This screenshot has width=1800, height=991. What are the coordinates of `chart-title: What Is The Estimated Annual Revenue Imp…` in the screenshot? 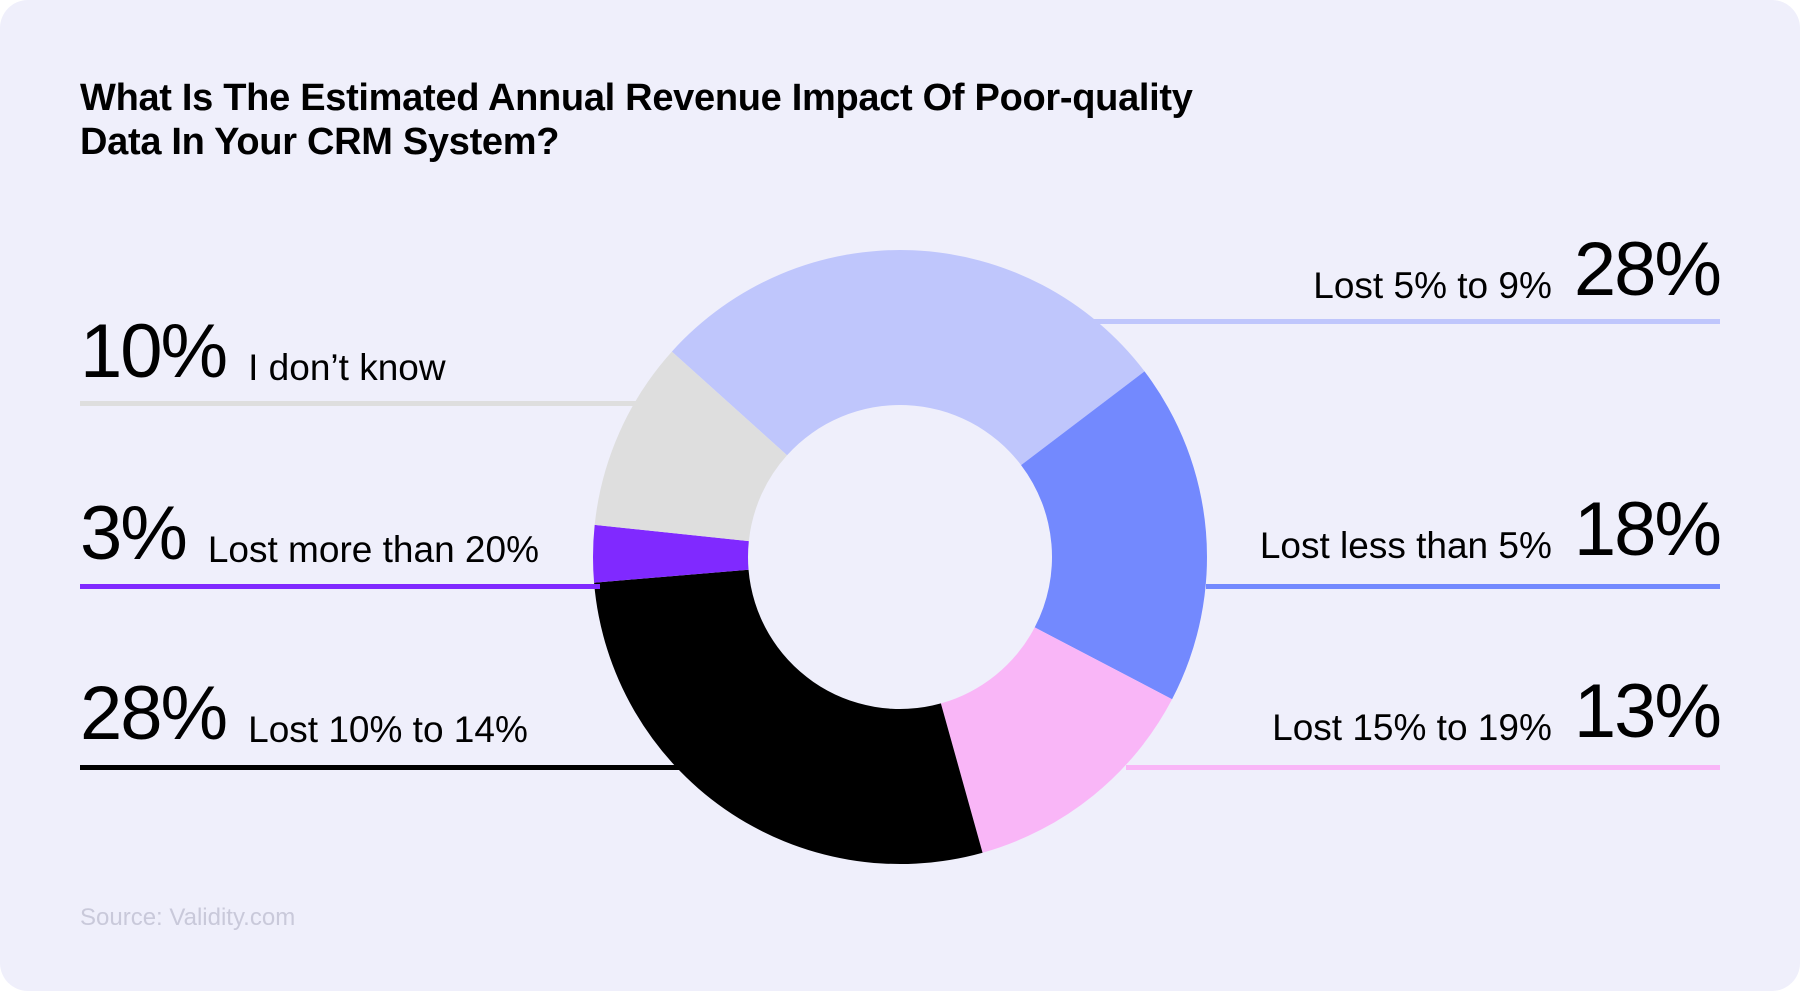 It's located at (730, 120).